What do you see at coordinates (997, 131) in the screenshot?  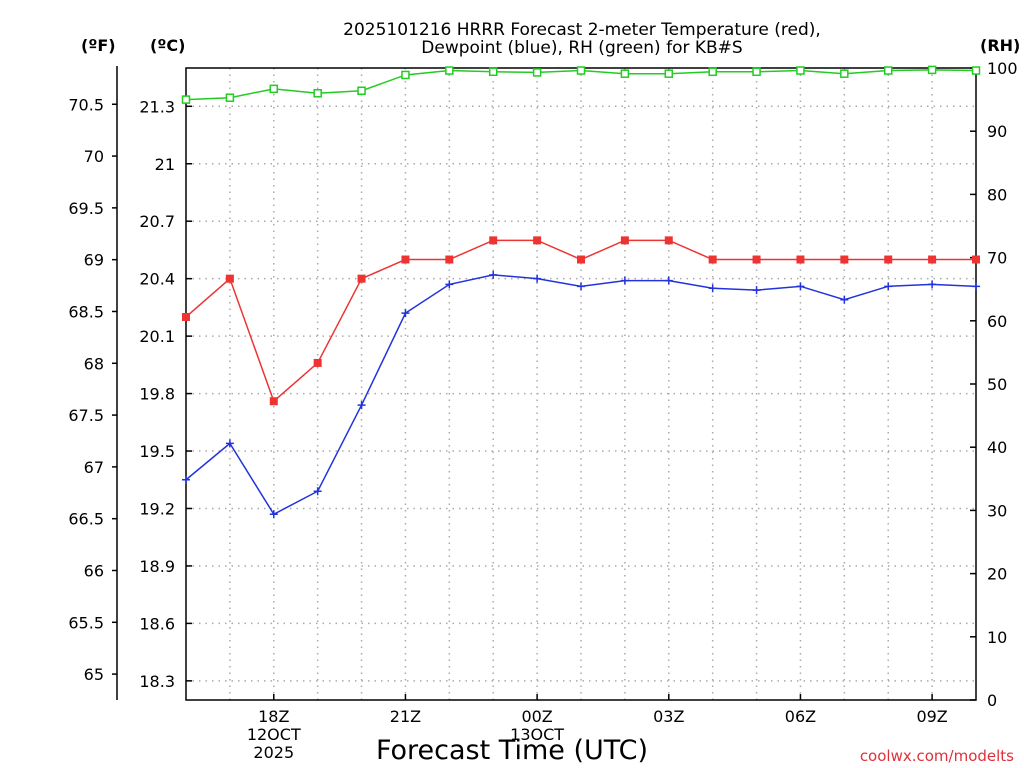 I see `rh-tick-label: 90` at bounding box center [997, 131].